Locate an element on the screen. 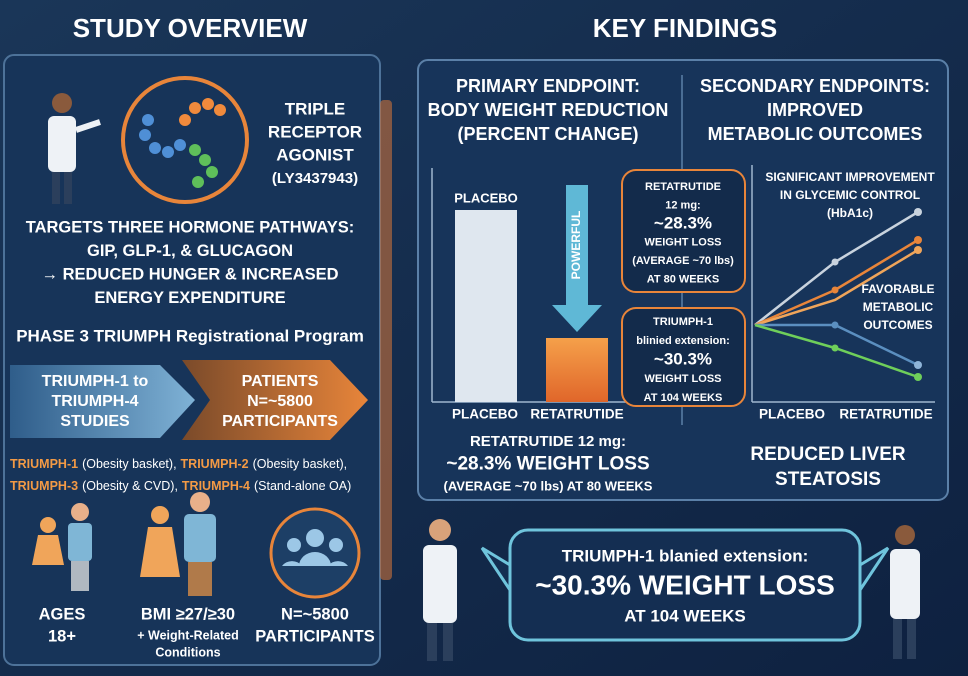  arrow-text: TRIUMPH-4 is located at coordinates (94, 401).